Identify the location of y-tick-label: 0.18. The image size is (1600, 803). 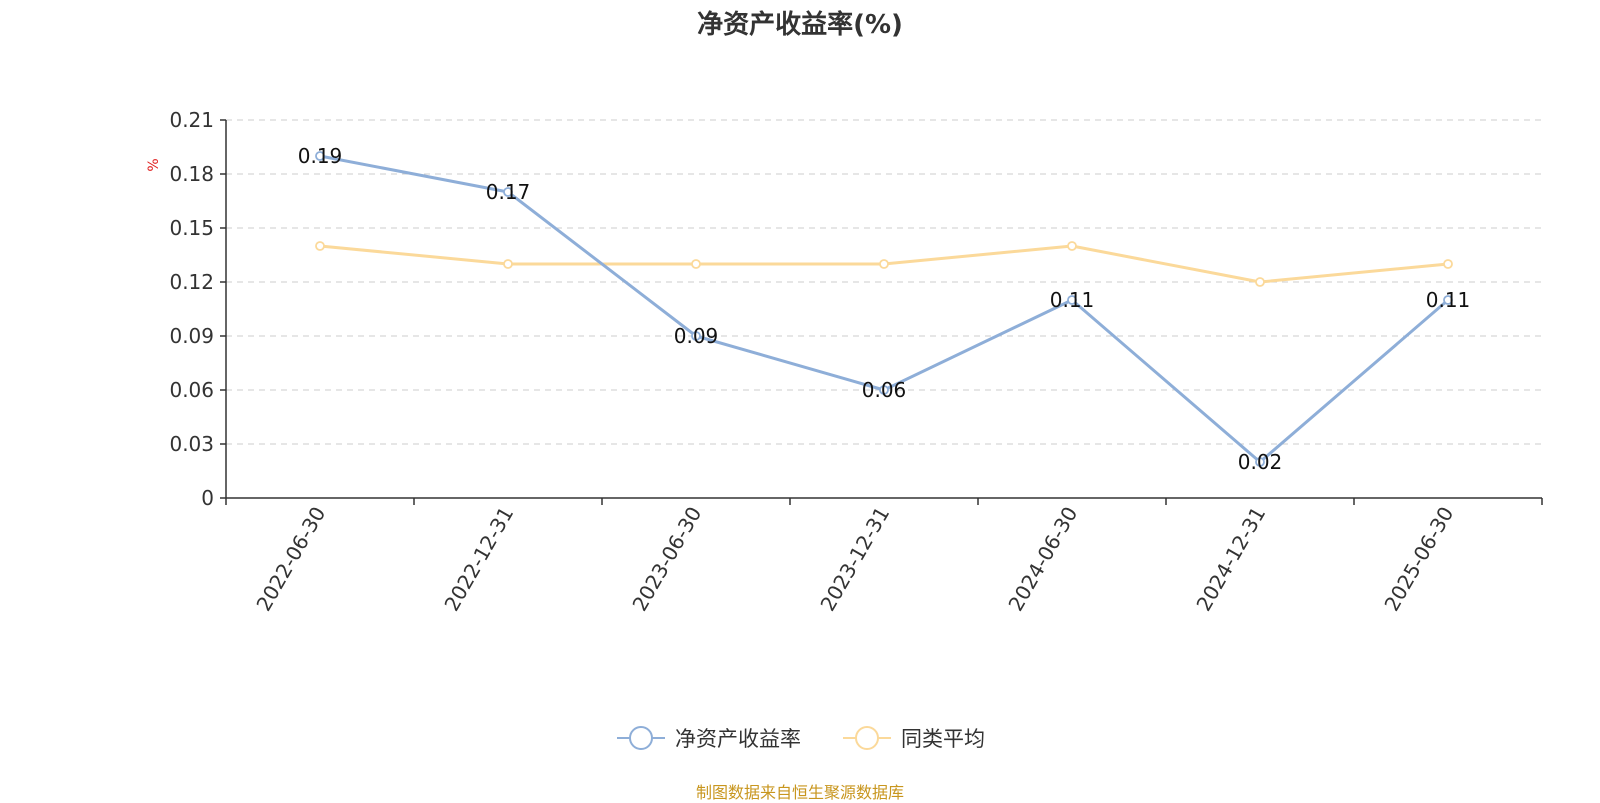
(191, 174).